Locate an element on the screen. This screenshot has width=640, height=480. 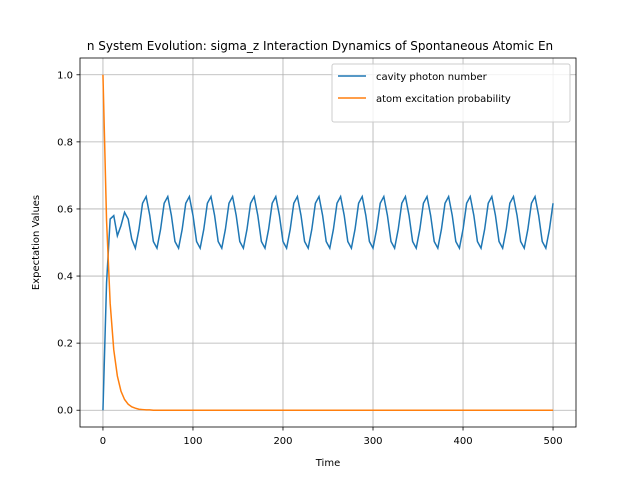
x-tick-label: 100 is located at coordinates (192, 441).